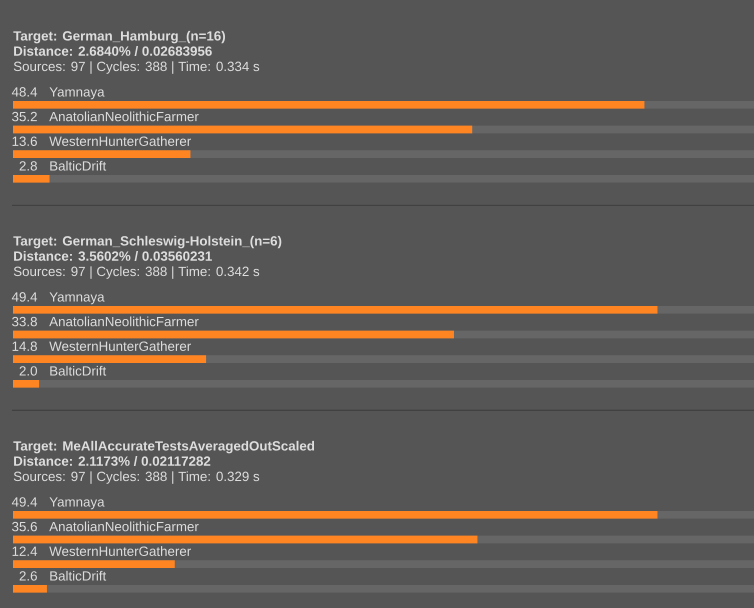  Describe the element at coordinates (24, 117) in the screenshot. I see `data-label: 35.2` at that location.